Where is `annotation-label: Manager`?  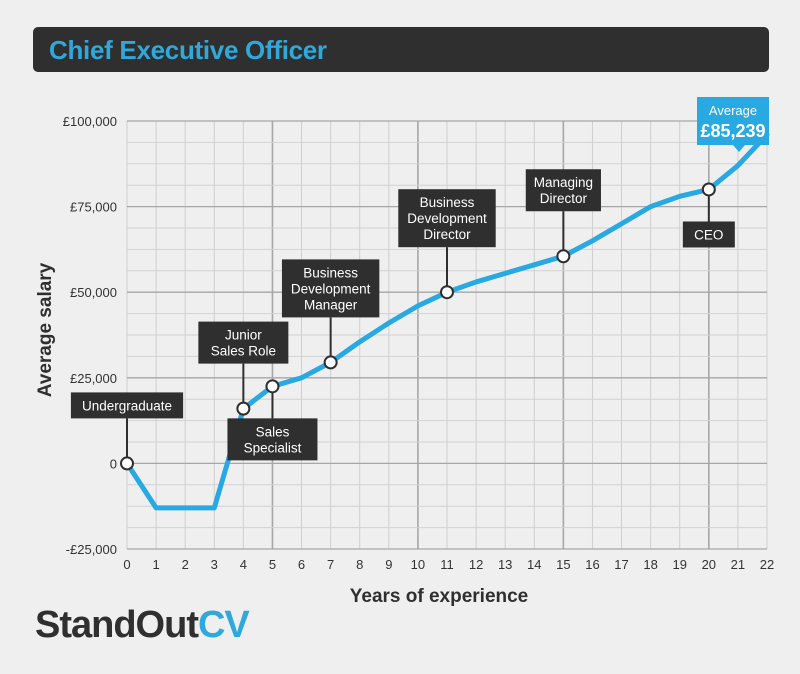 annotation-label: Manager is located at coordinates (331, 304).